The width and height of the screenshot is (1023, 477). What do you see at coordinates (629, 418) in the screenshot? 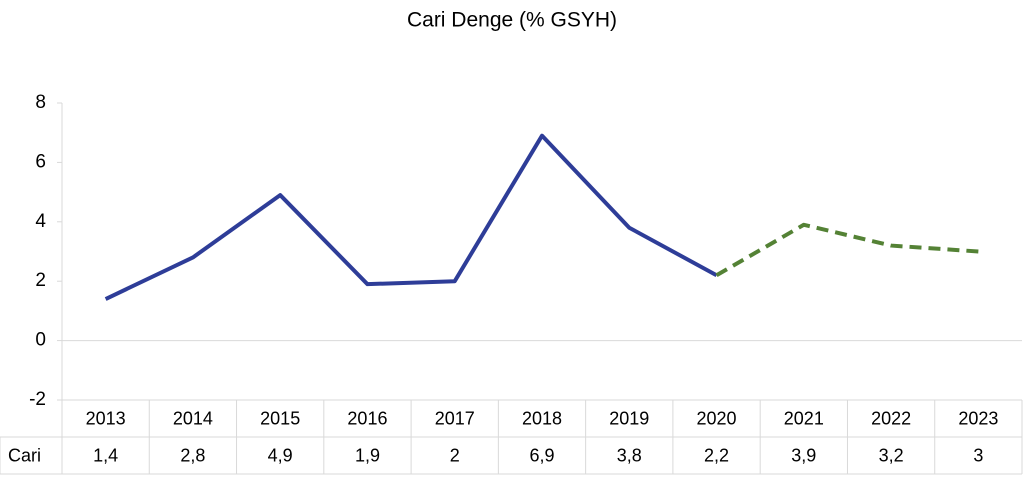
I see `x-tick-label: 2019` at bounding box center [629, 418].